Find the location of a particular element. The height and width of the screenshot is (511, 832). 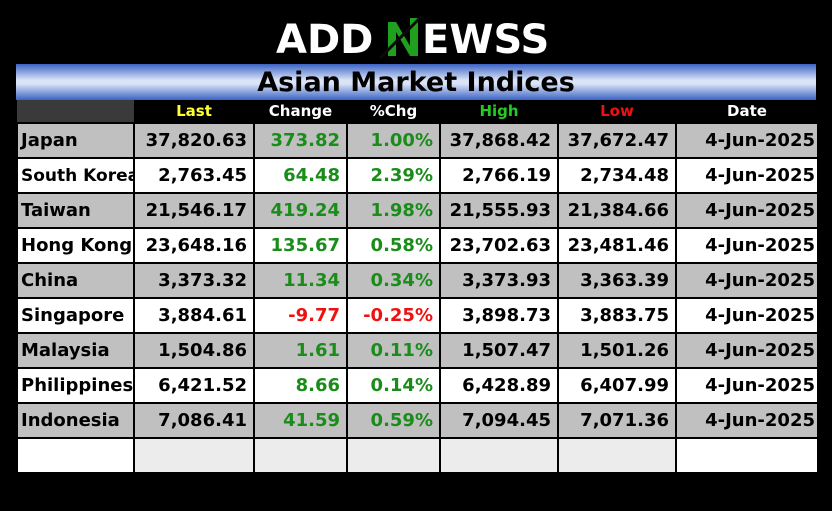

low-value: 21,384.66 is located at coordinates (617, 210).